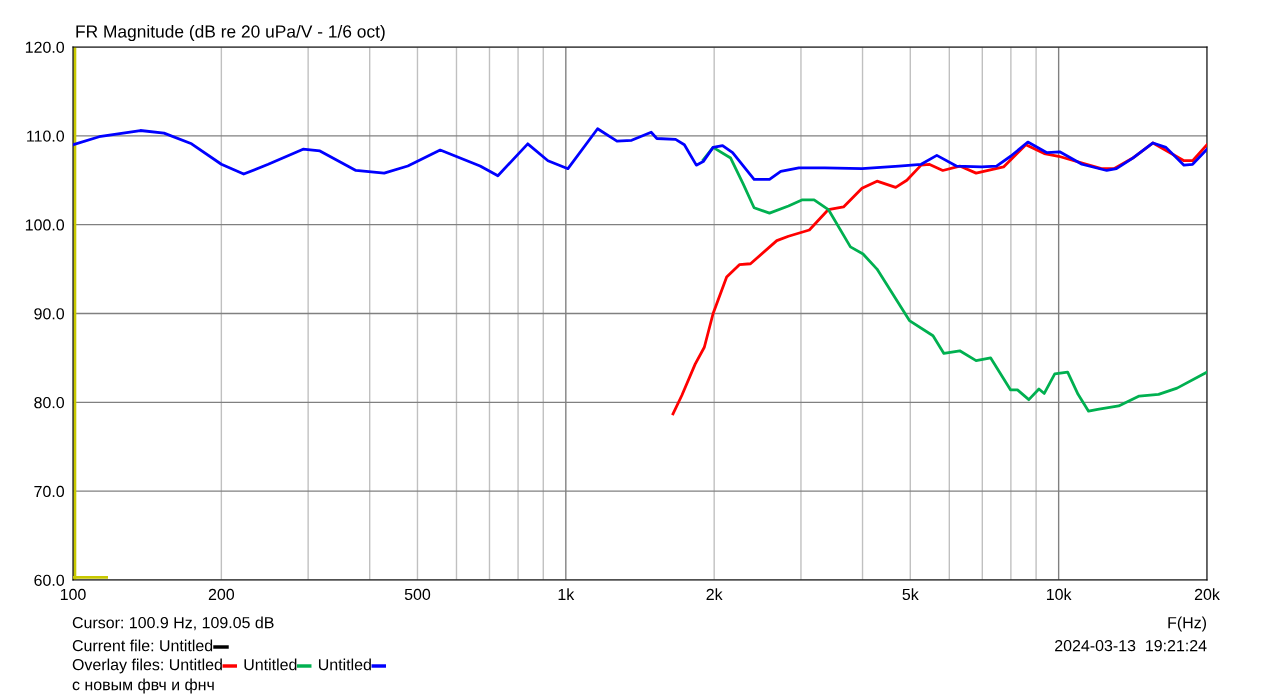  What do you see at coordinates (714, 594) in the screenshot?
I see `x-tick-label: 2k` at bounding box center [714, 594].